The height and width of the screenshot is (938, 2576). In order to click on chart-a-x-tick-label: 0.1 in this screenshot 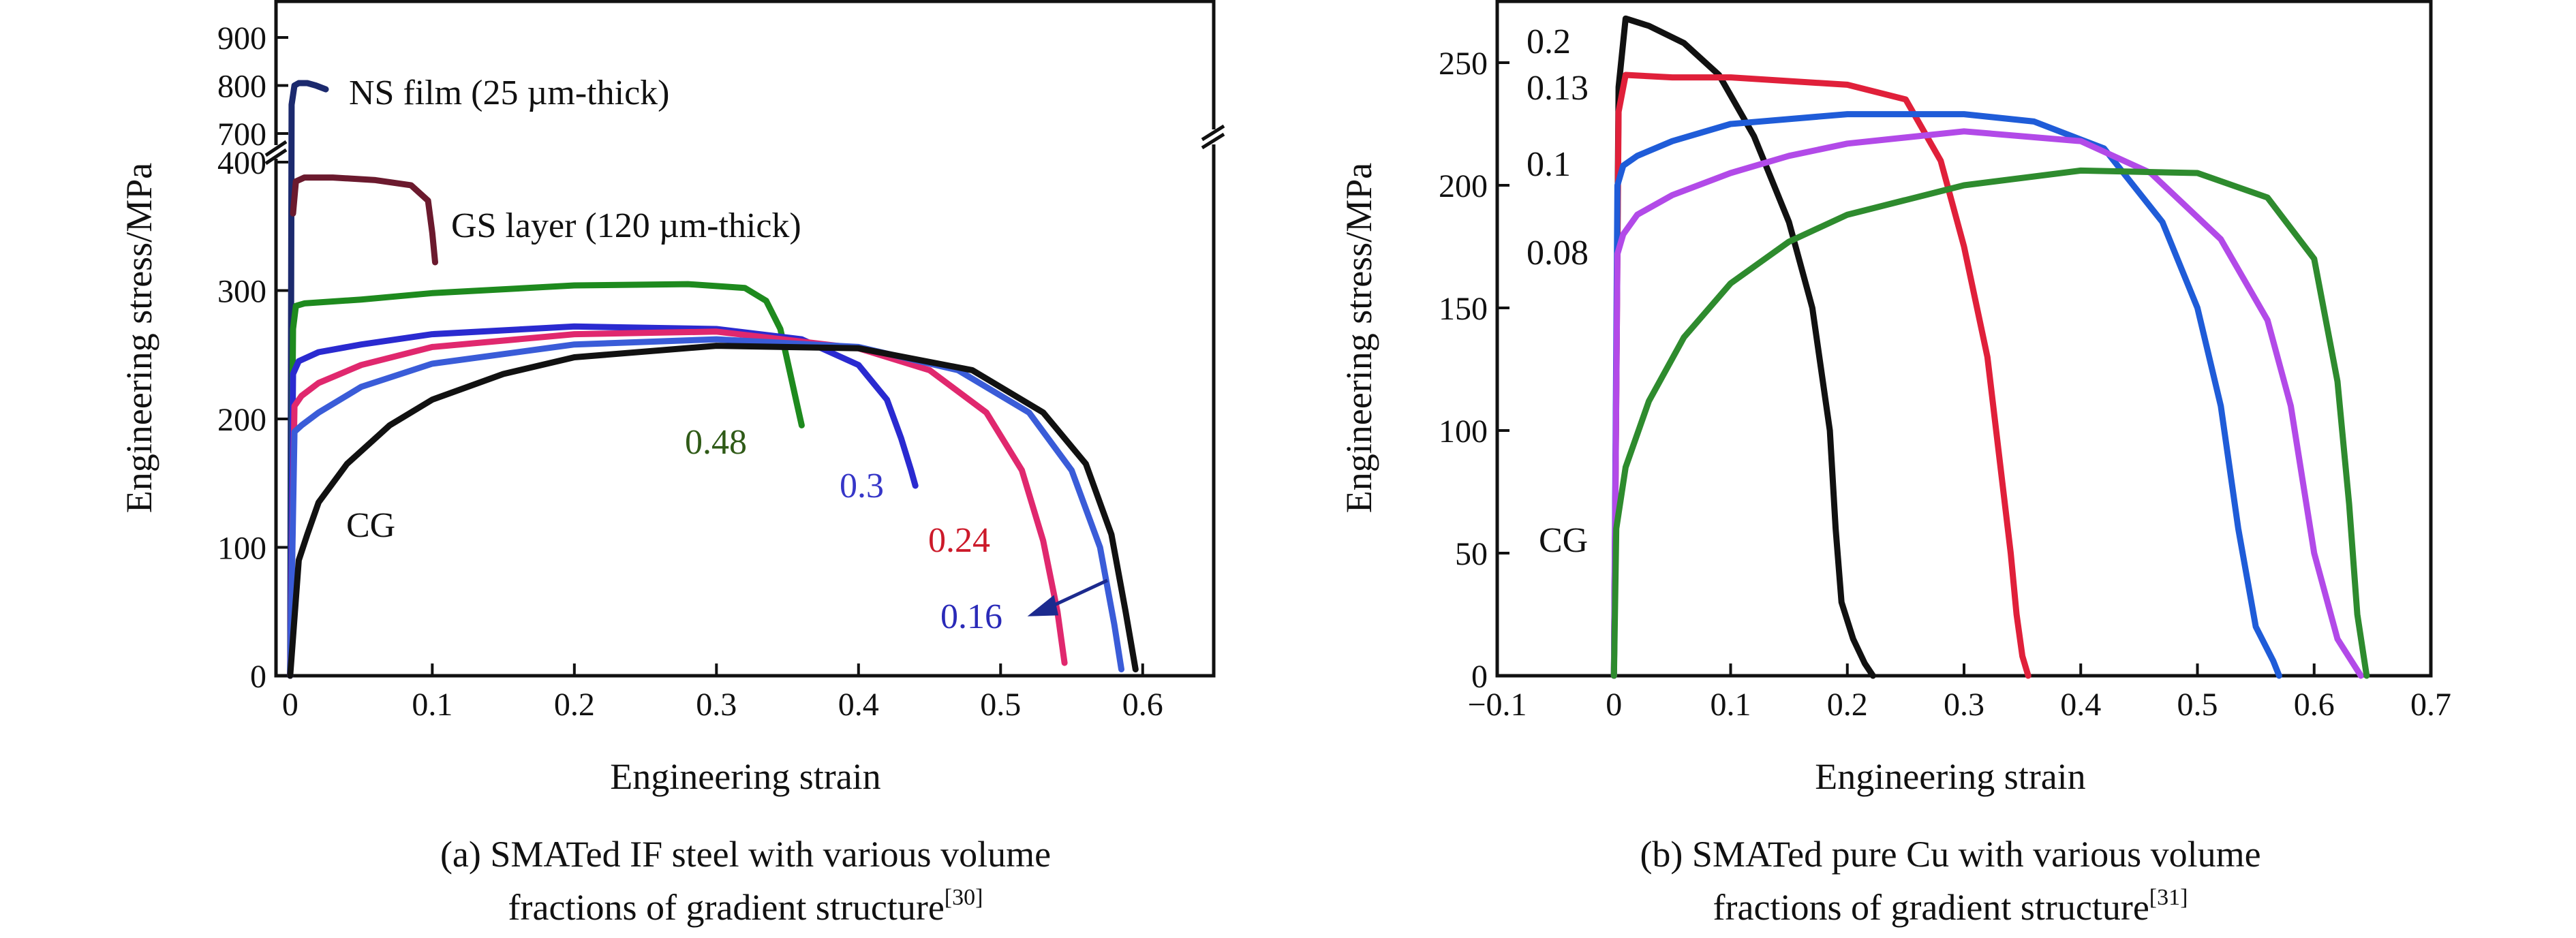, I will do `click(433, 705)`.